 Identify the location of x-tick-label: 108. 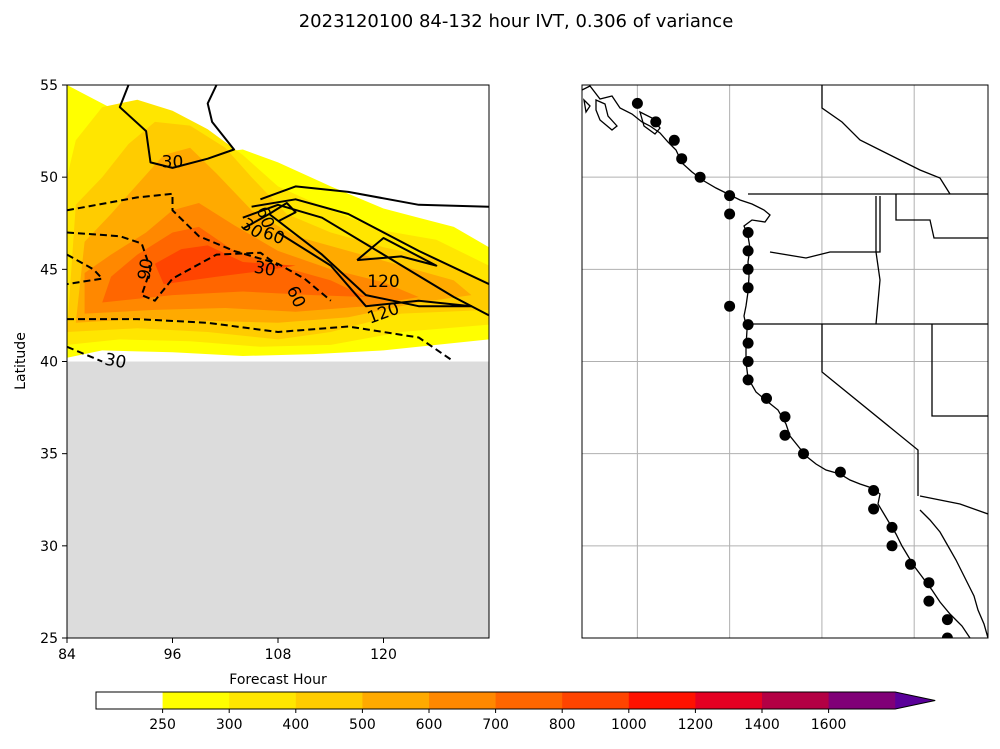
(278, 655).